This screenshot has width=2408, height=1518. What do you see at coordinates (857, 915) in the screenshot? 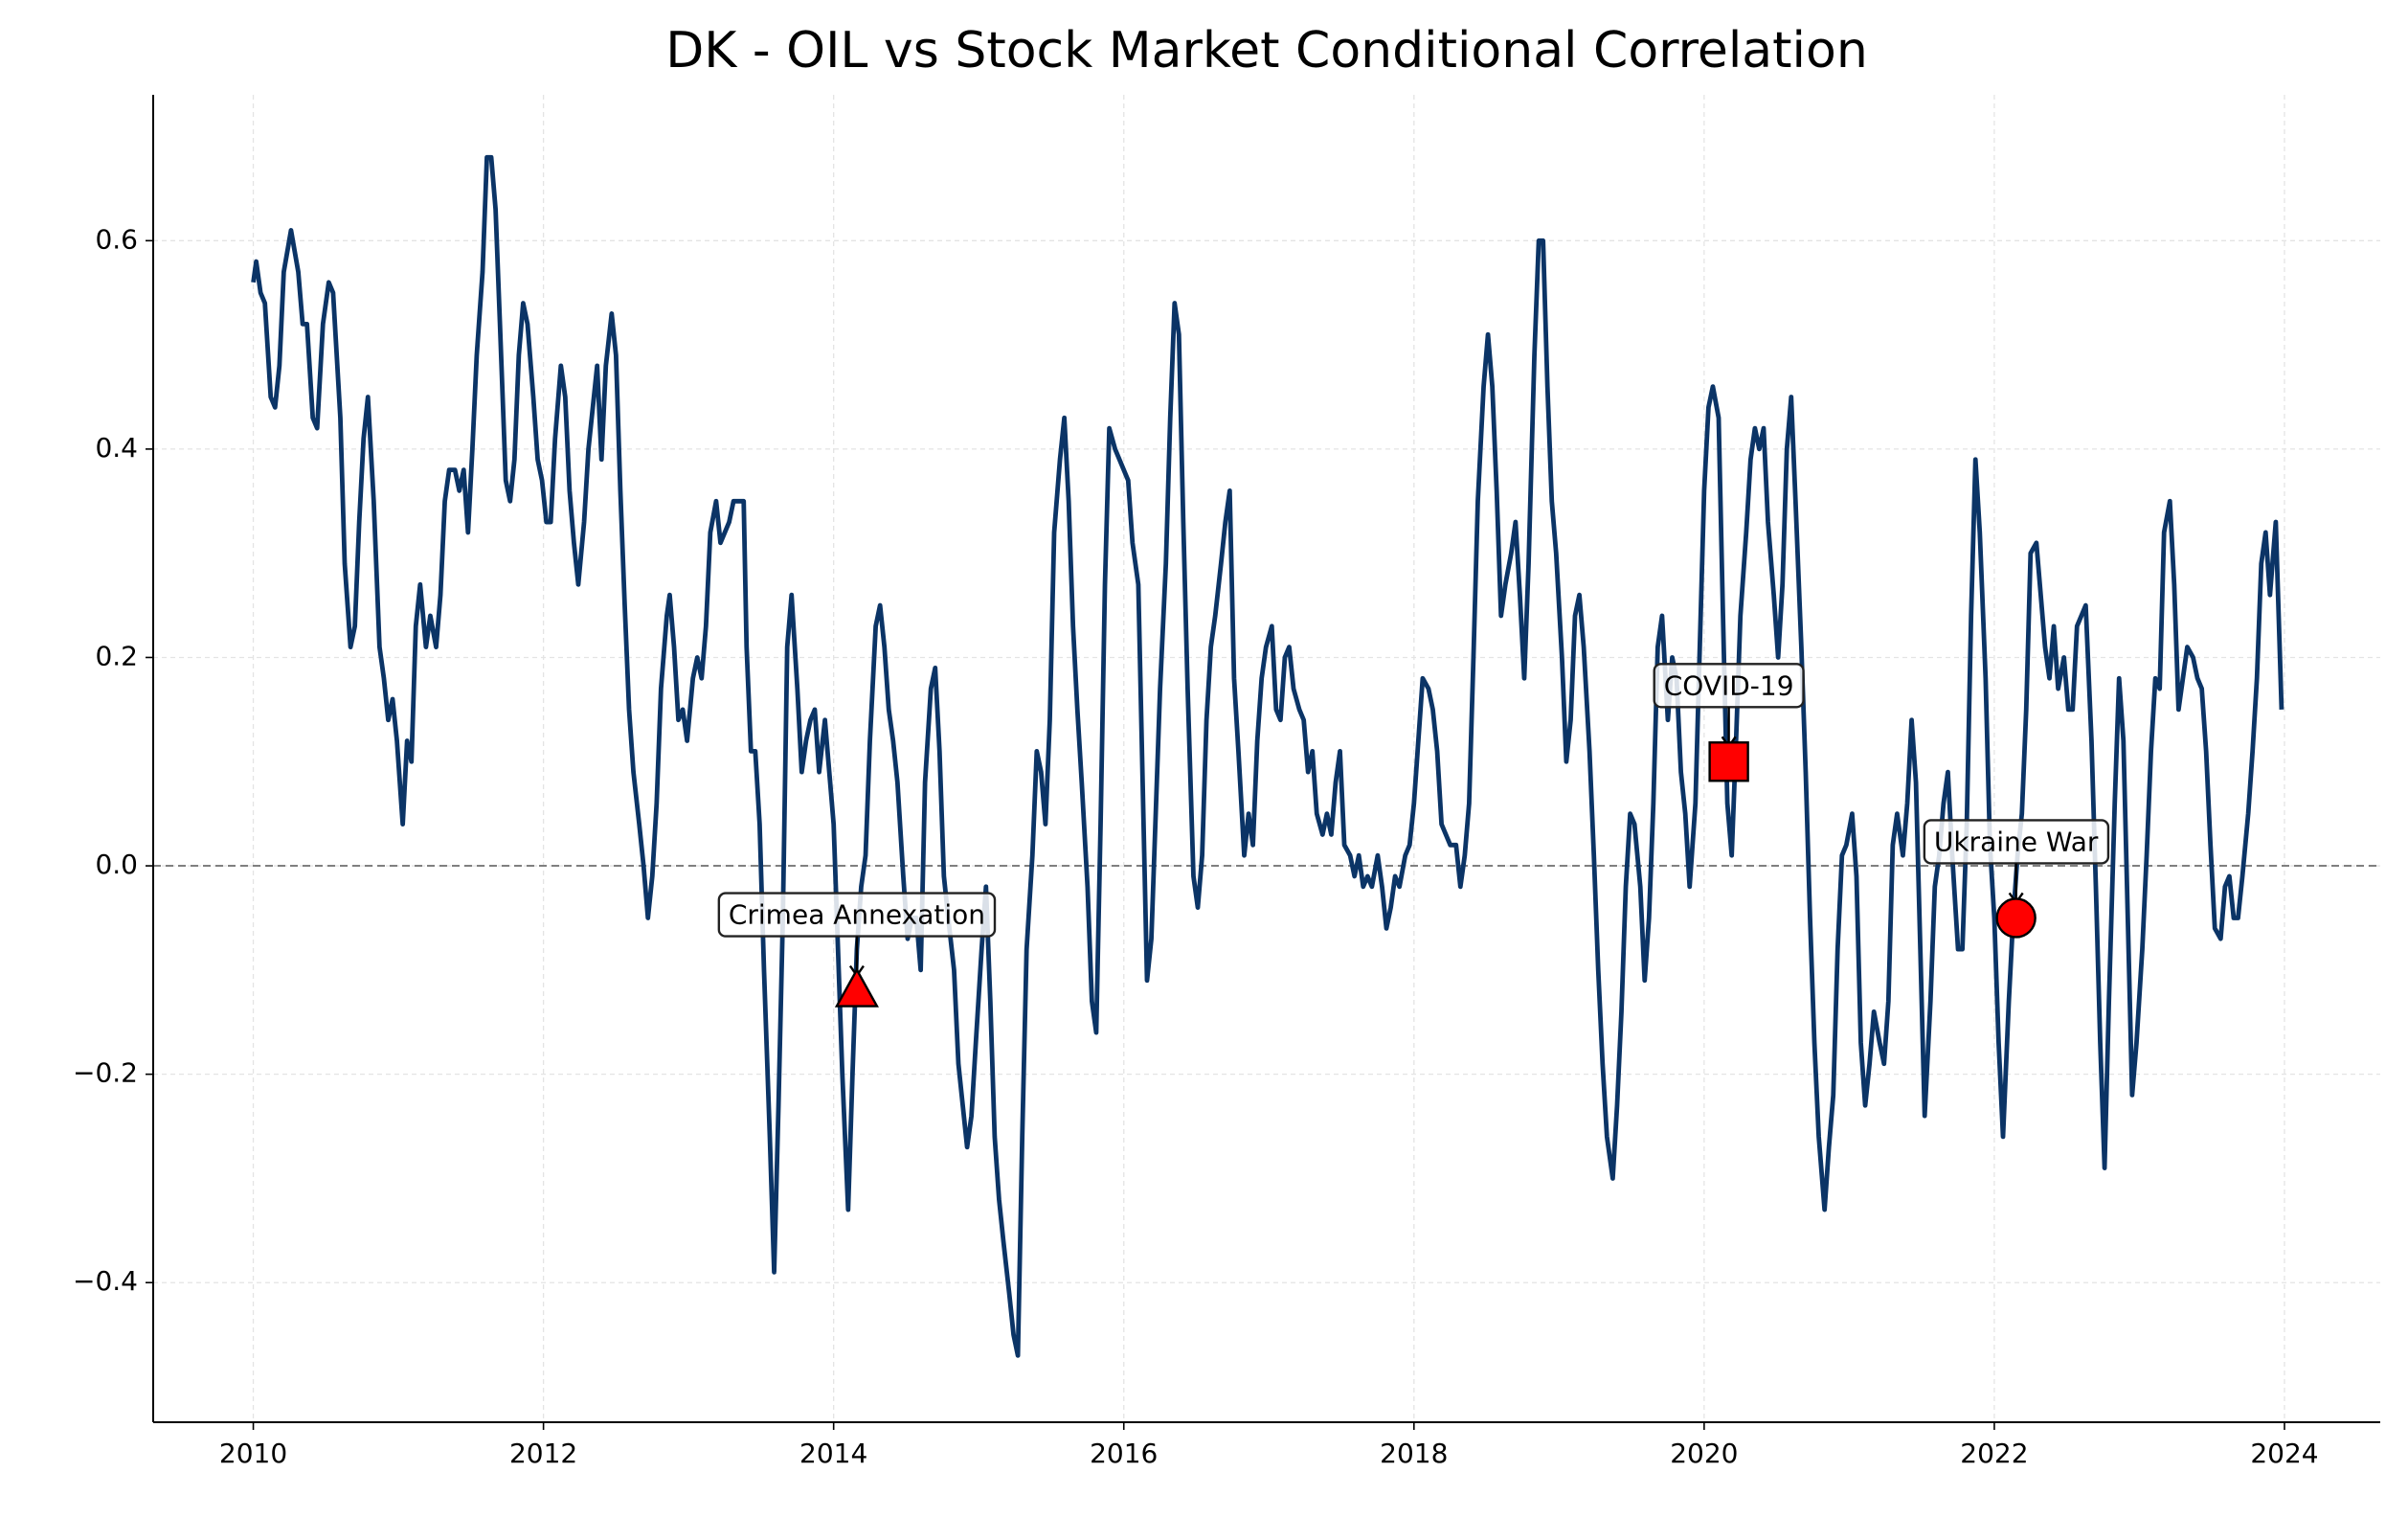
I see `annotation-label: Crimea Annexation` at bounding box center [857, 915].